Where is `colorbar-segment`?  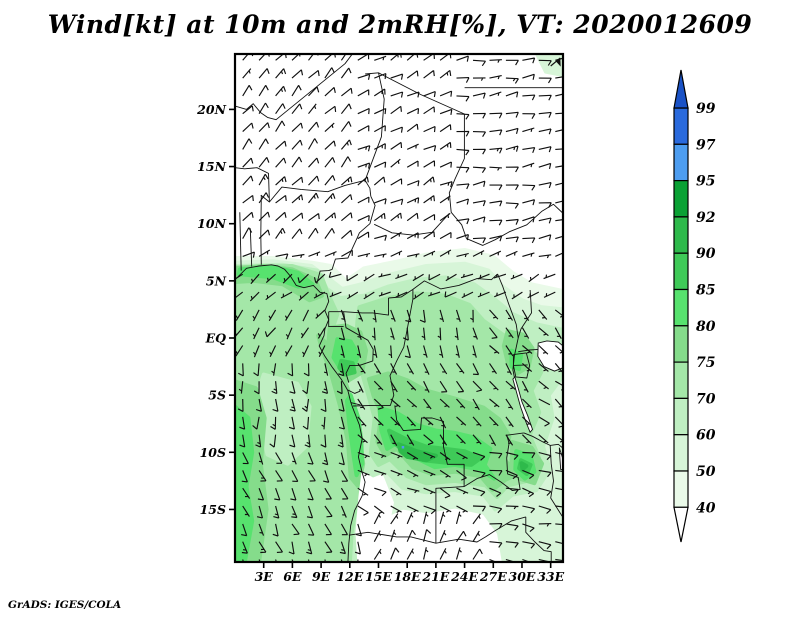
colorbar-segment is located at coordinates (681, 126).